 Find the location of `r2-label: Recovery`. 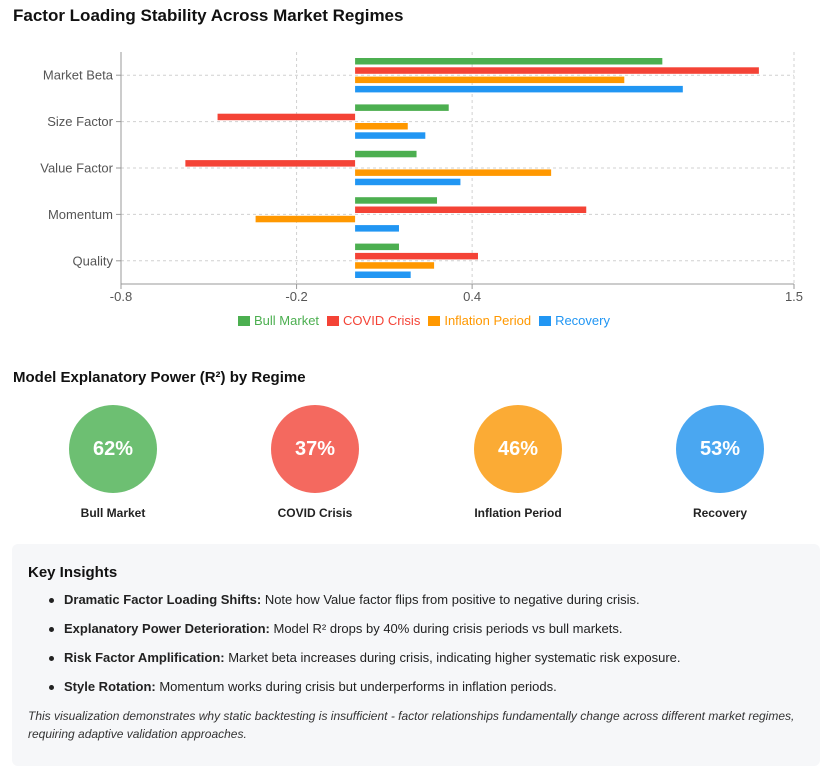

r2-label: Recovery is located at coordinates (720, 513).